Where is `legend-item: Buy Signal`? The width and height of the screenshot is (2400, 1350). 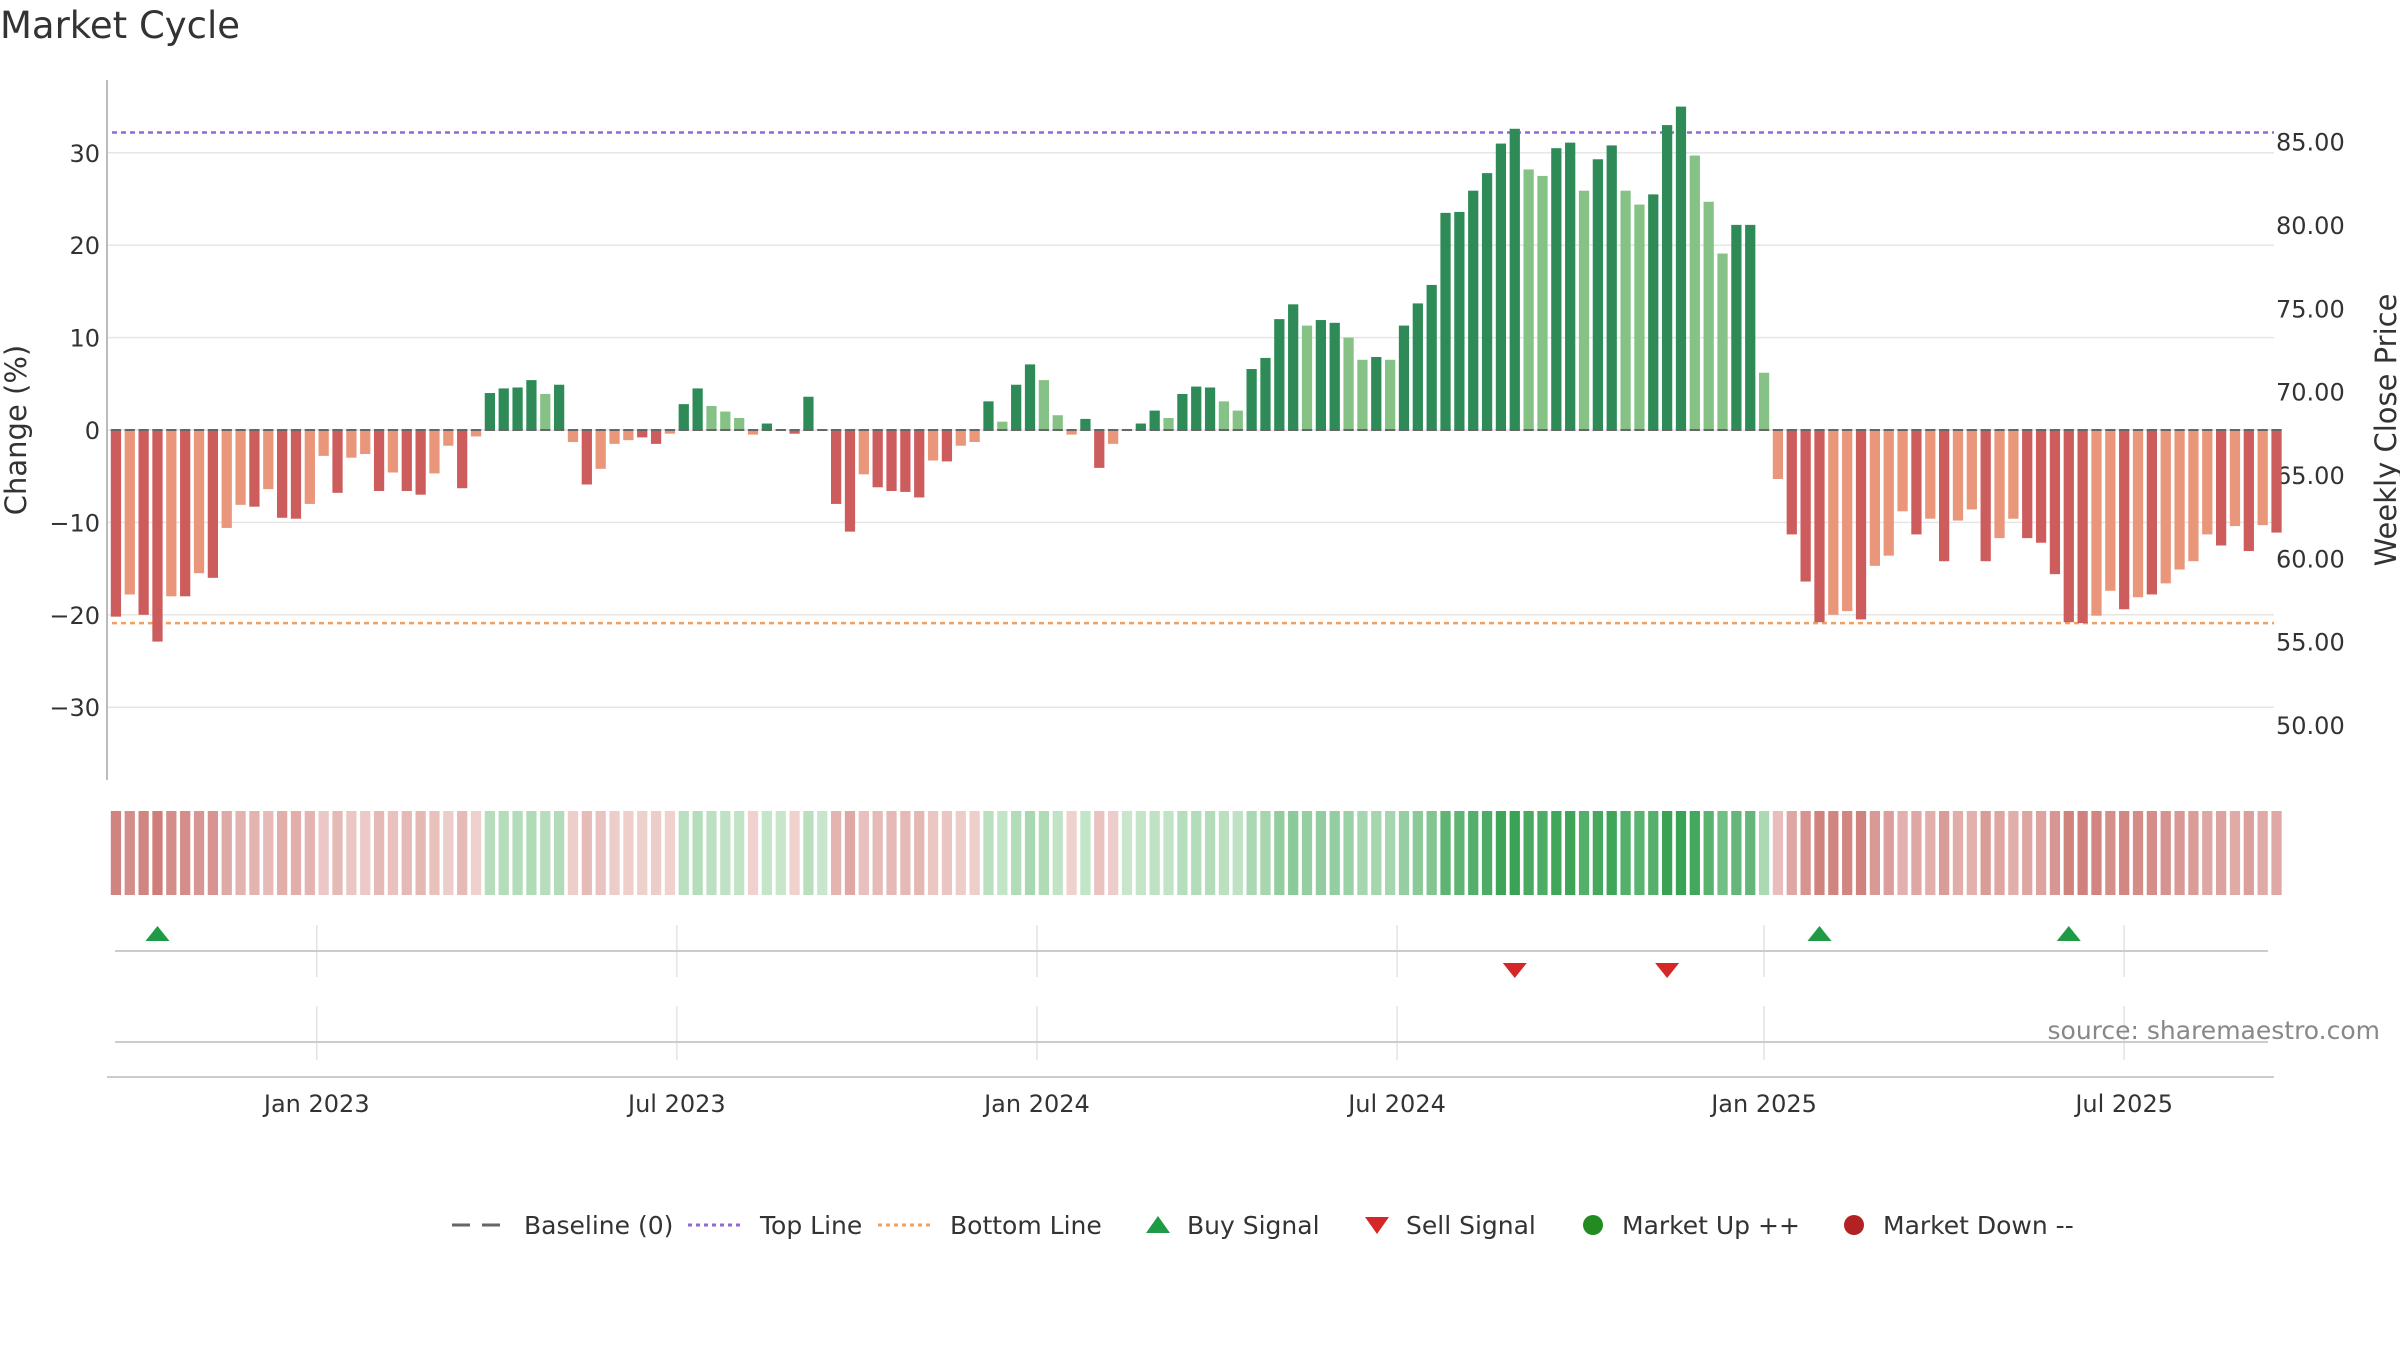 legend-item: Buy Signal is located at coordinates (1233, 1225).